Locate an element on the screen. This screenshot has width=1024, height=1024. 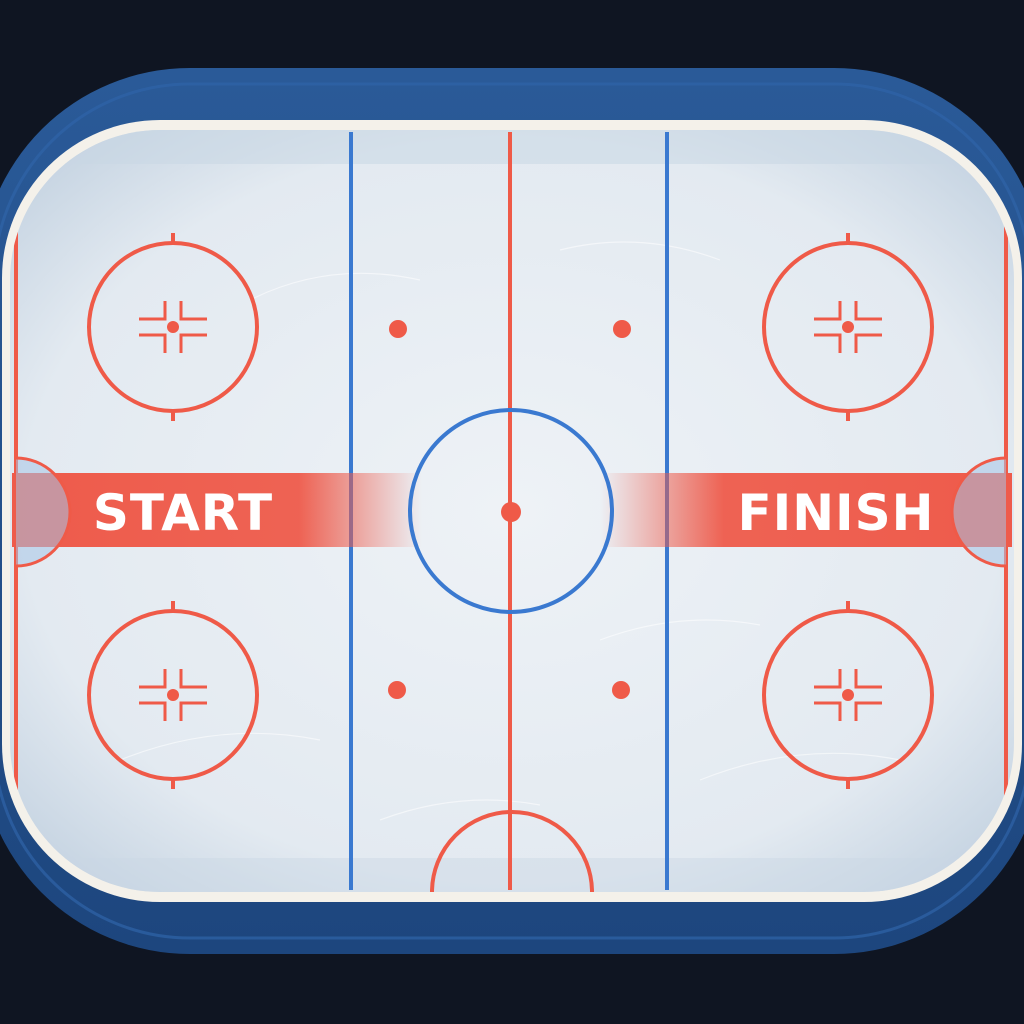
neutral-dot-bottom-left is located at coordinates (397, 690).